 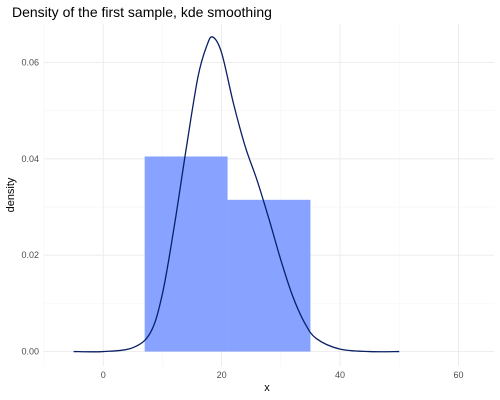 What do you see at coordinates (11, 194) in the screenshot?
I see `y-axis-label: density` at bounding box center [11, 194].